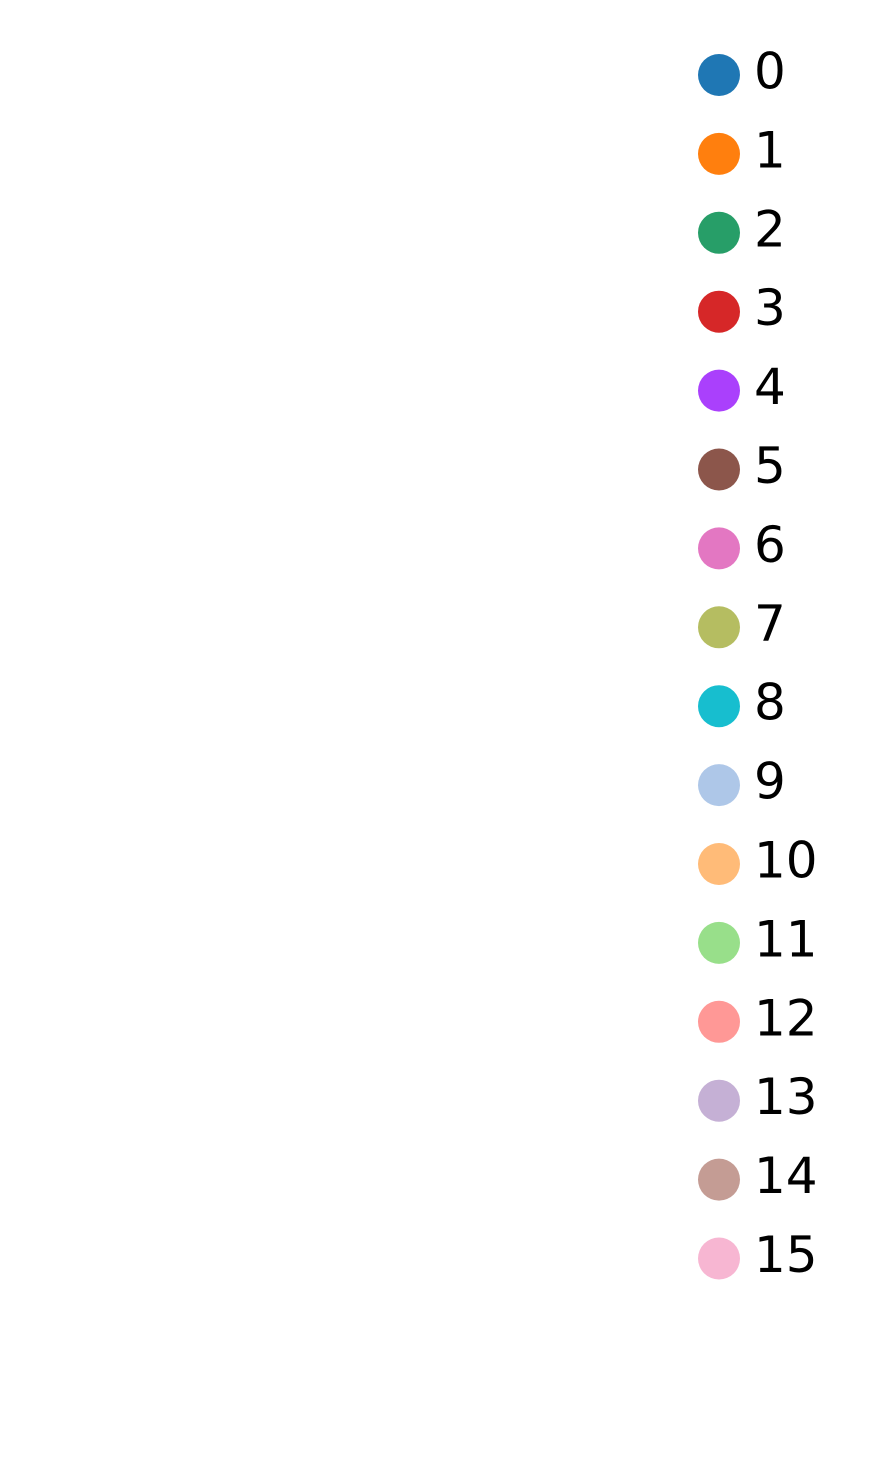  I want to click on legend-label-12: 12, so click(786, 1018).